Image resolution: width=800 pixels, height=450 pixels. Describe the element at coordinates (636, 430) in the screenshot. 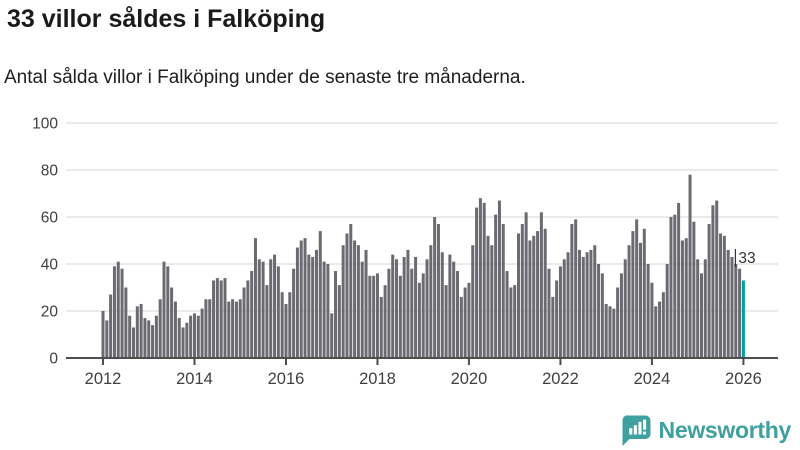

I see `newsworthy-icon` at that location.